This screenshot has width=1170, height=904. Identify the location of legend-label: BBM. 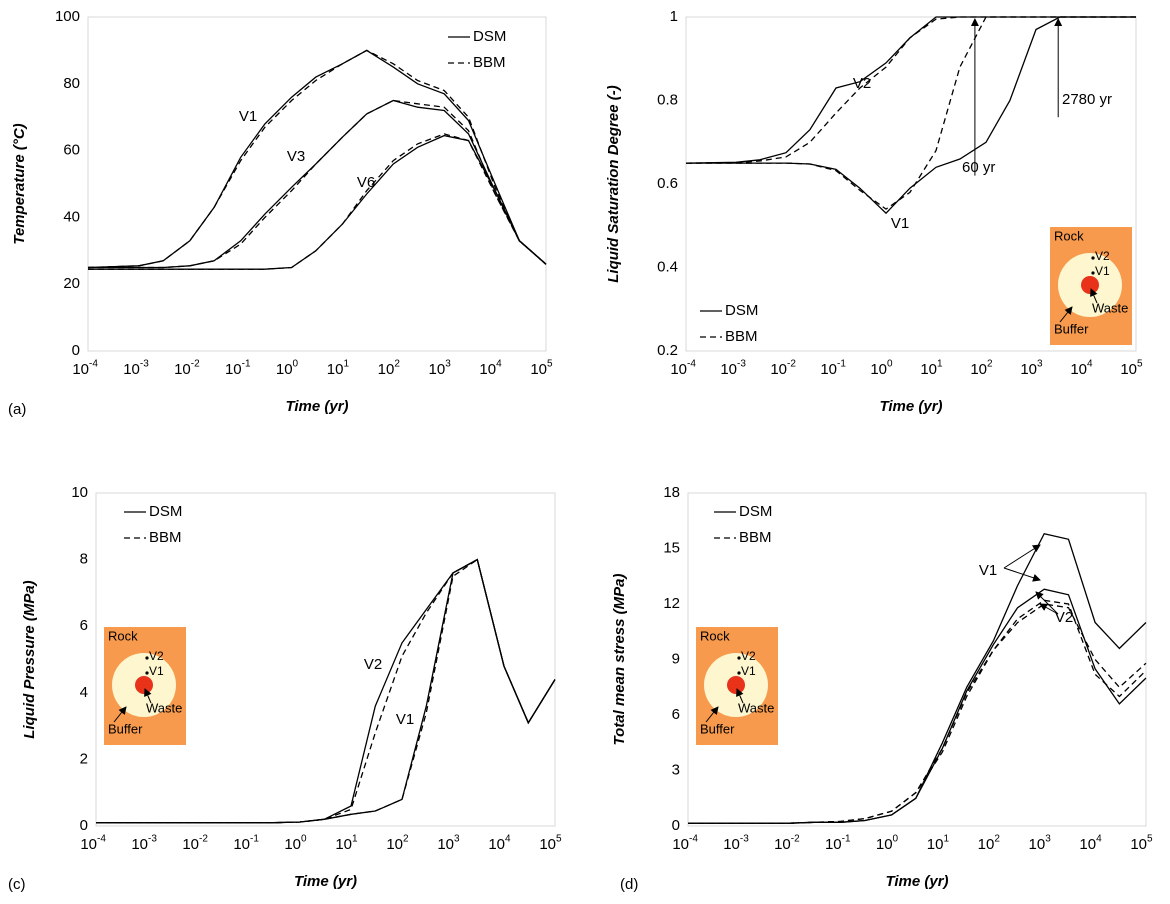
(489, 62).